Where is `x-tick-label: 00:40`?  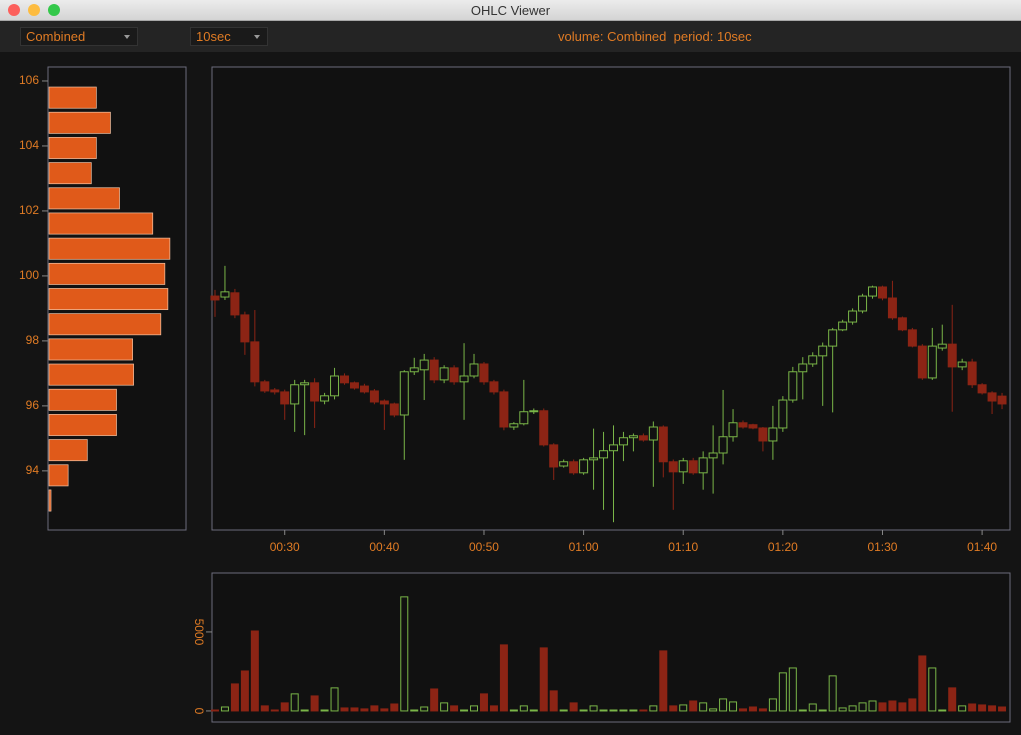 x-tick-label: 00:40 is located at coordinates (384, 547).